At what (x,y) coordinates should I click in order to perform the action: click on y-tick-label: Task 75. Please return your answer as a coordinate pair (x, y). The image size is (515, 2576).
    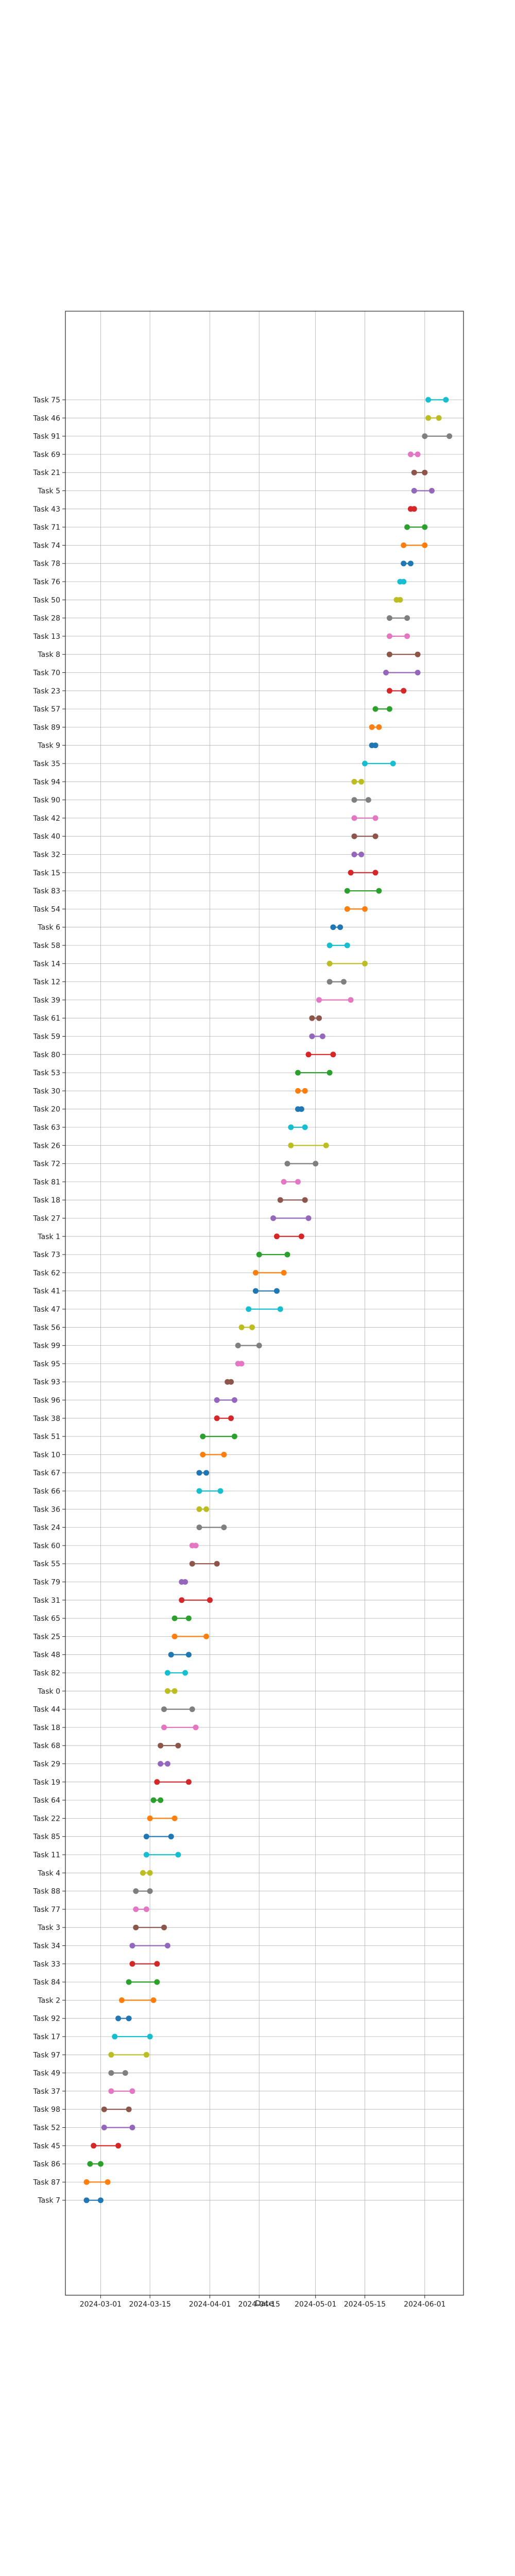
    Looking at the image, I should click on (47, 400).